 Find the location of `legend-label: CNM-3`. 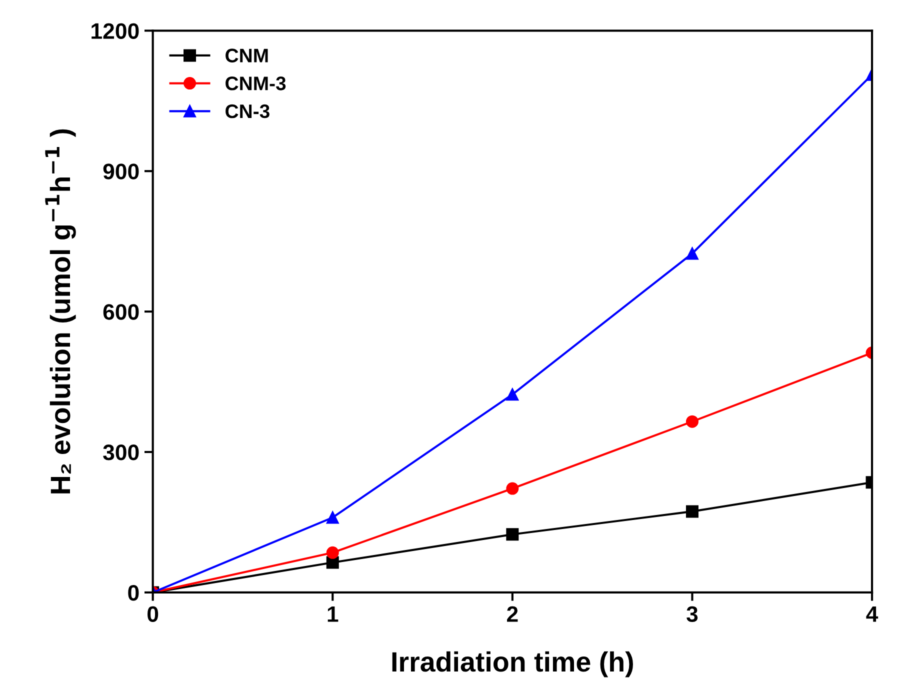

legend-label: CNM-3 is located at coordinates (256, 83).